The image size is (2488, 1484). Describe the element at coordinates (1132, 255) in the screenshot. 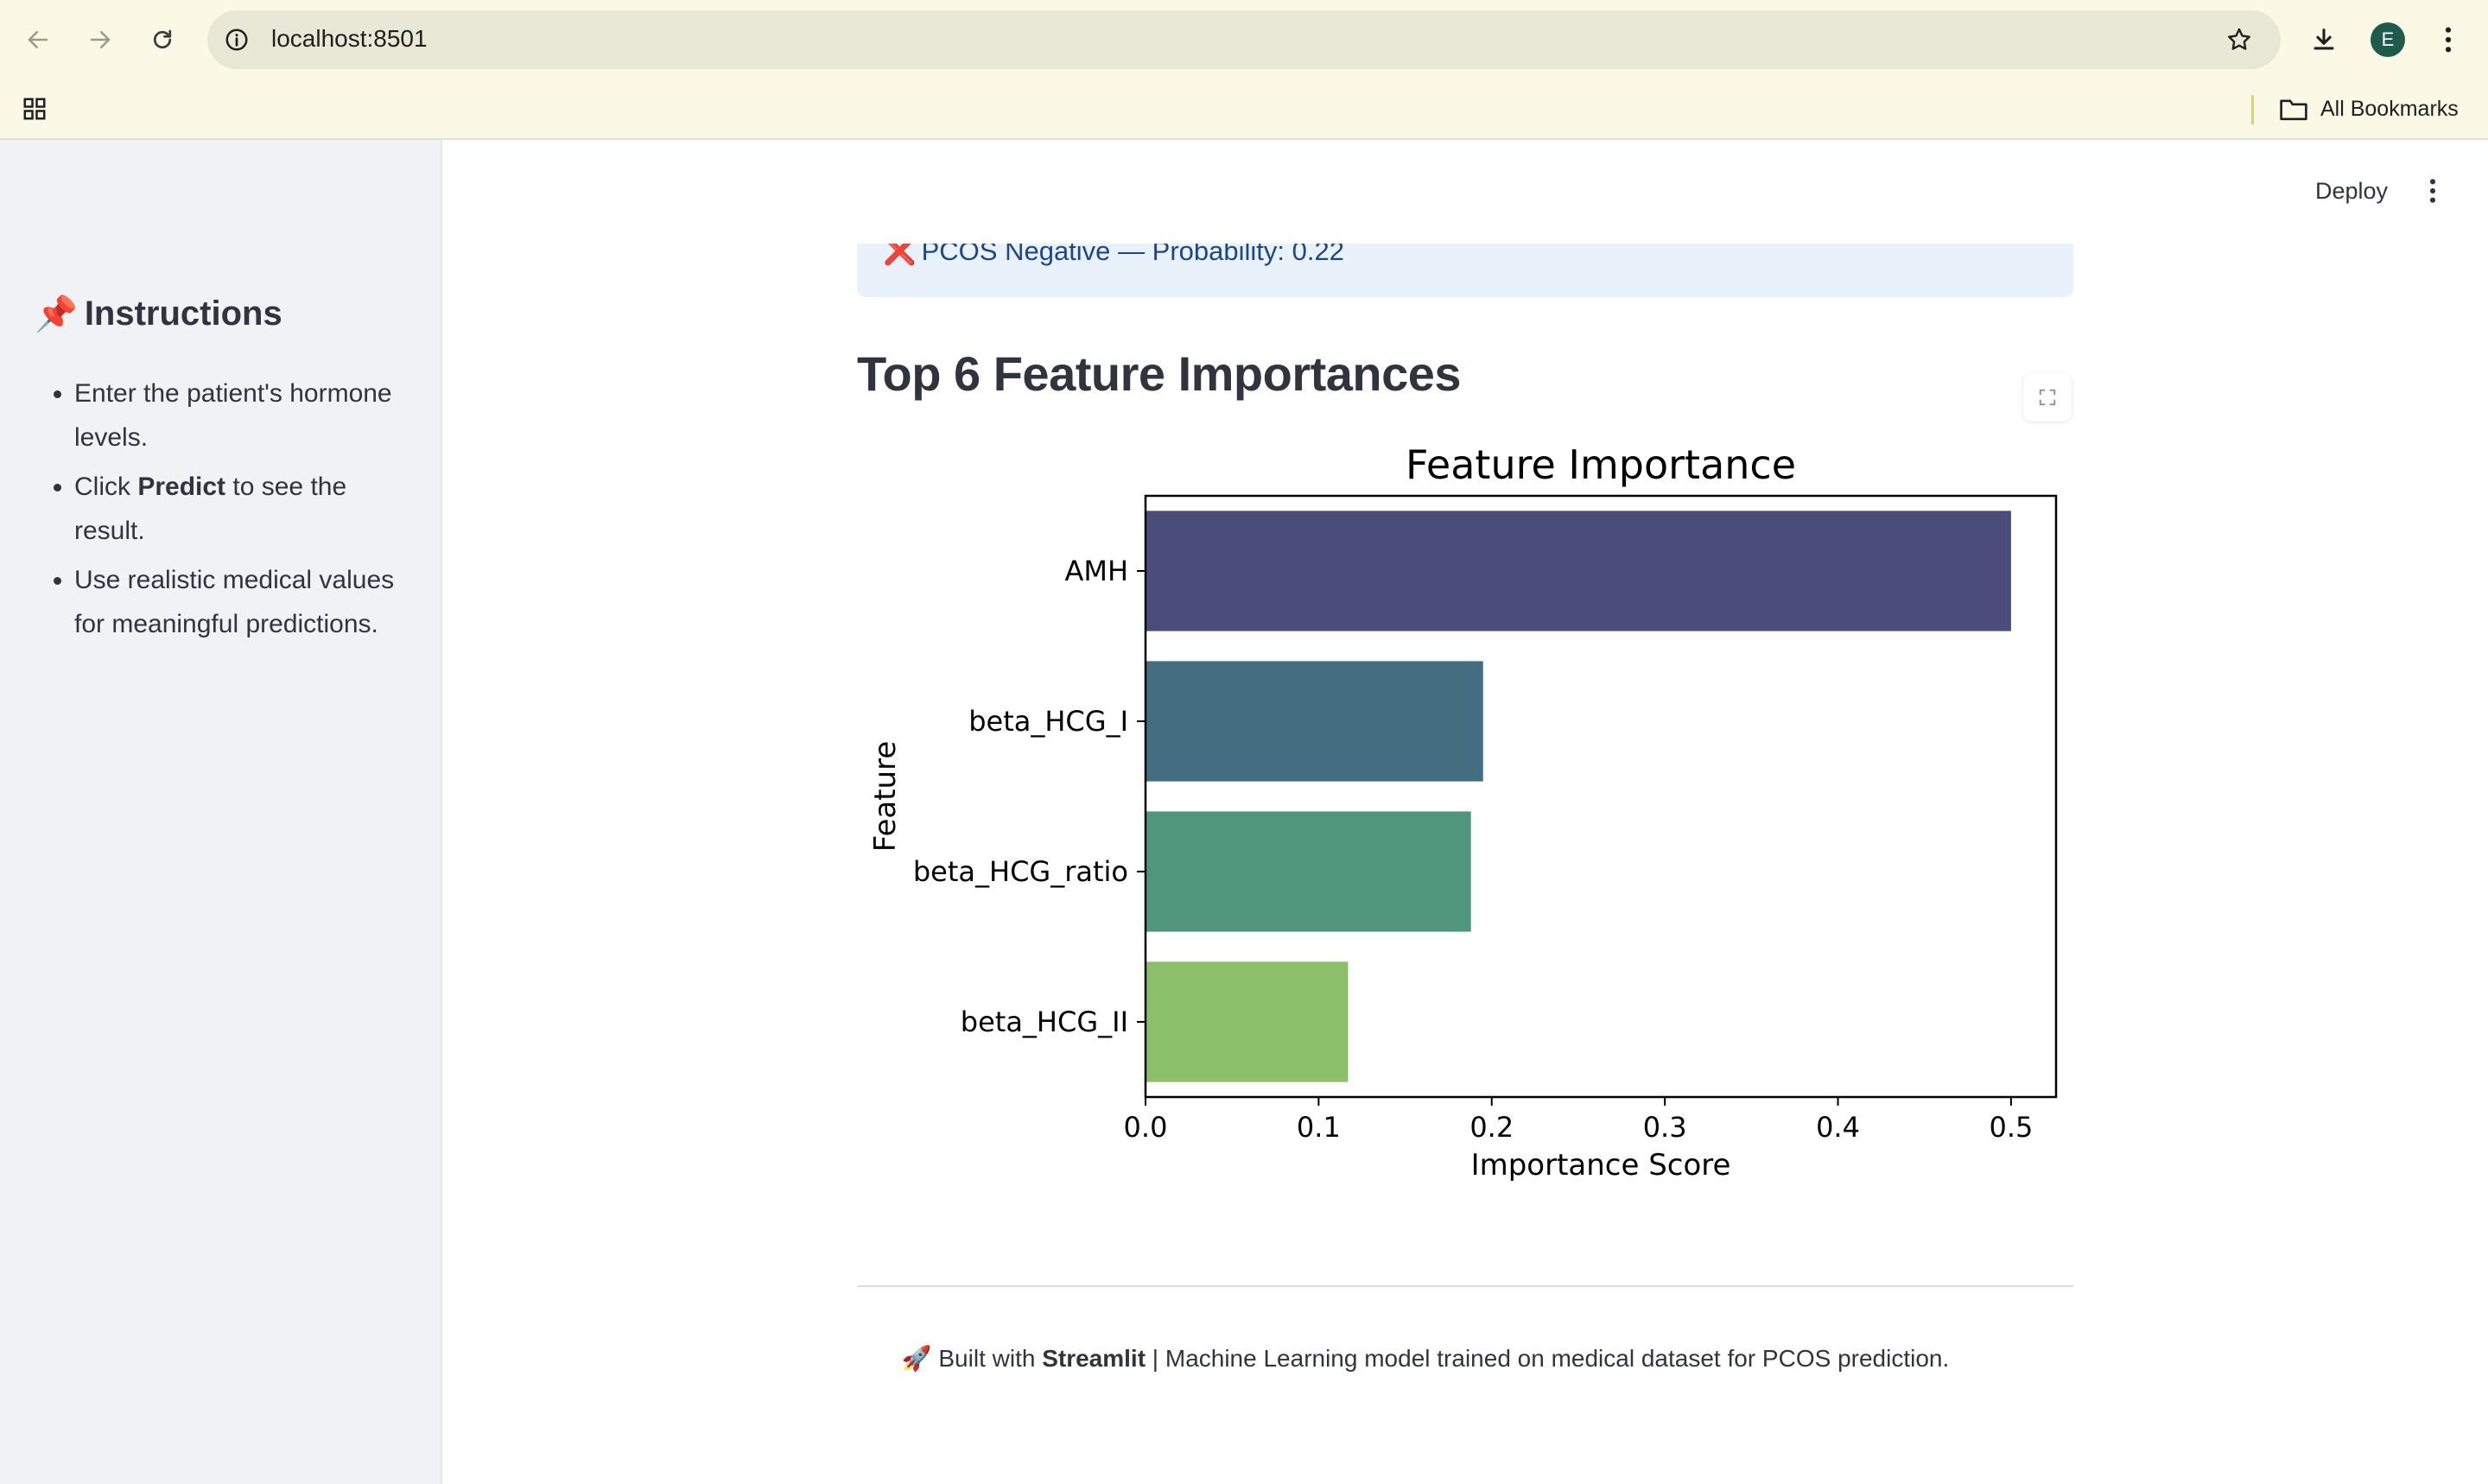

I see `prediction-result-text: PCOS Negative — Probability: 0.22` at that location.